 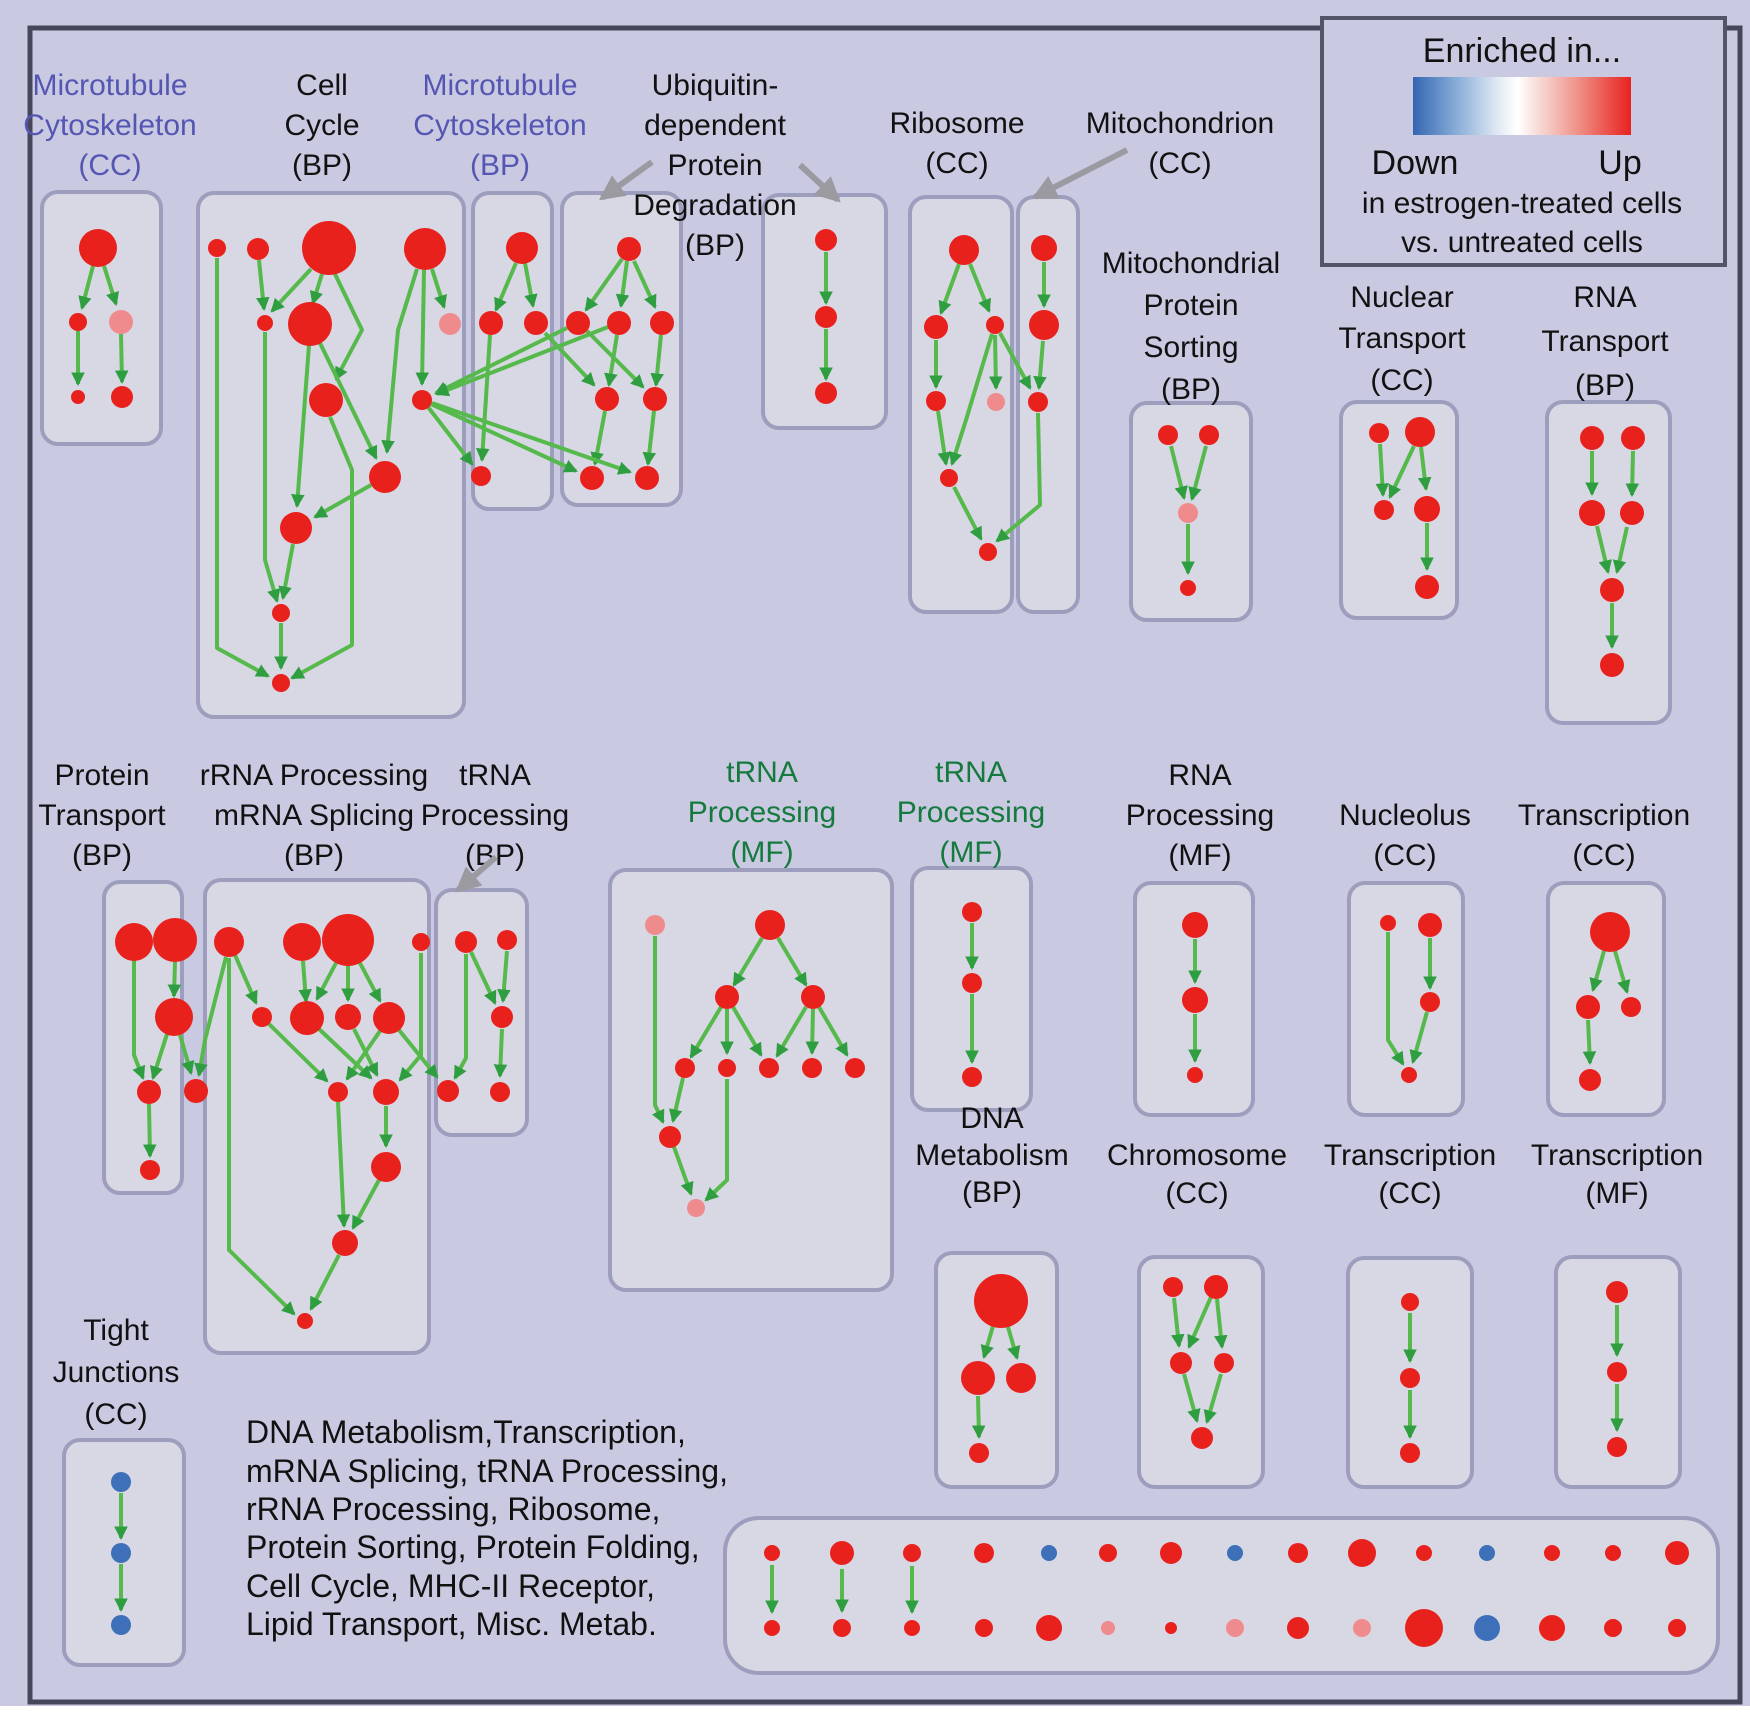 What do you see at coordinates (321, 125) in the screenshot?
I see `cluster-label-cell-cycle-line1: Cycle` at bounding box center [321, 125].